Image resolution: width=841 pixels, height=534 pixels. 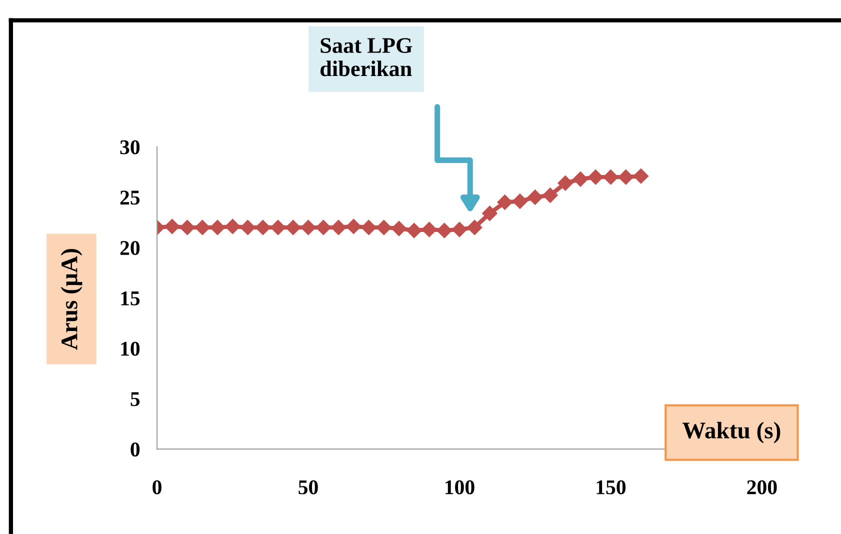 What do you see at coordinates (731, 433) in the screenshot?
I see `x-axis-title: Waktu (s)` at bounding box center [731, 433].